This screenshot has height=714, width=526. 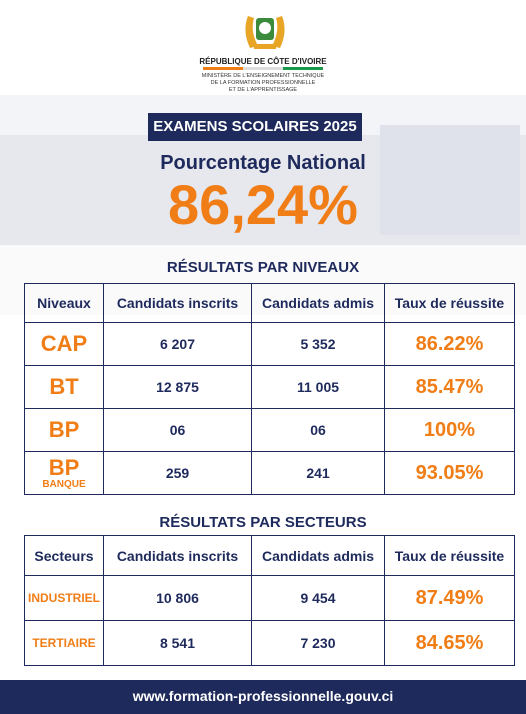 I want to click on table-row: TERTIAIRE 8 541 7 230 84.65%, so click(x=269, y=643).